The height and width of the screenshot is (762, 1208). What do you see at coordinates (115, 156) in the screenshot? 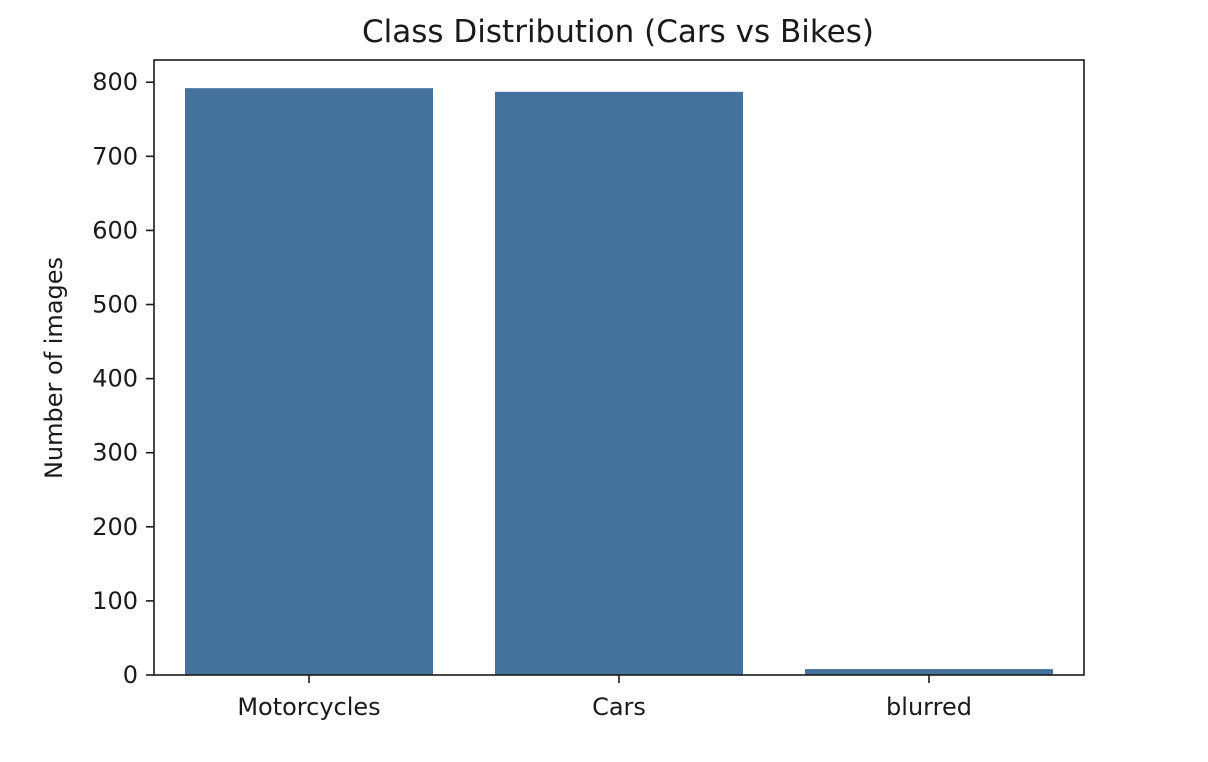
I see `y-tick-label: 700` at bounding box center [115, 156].